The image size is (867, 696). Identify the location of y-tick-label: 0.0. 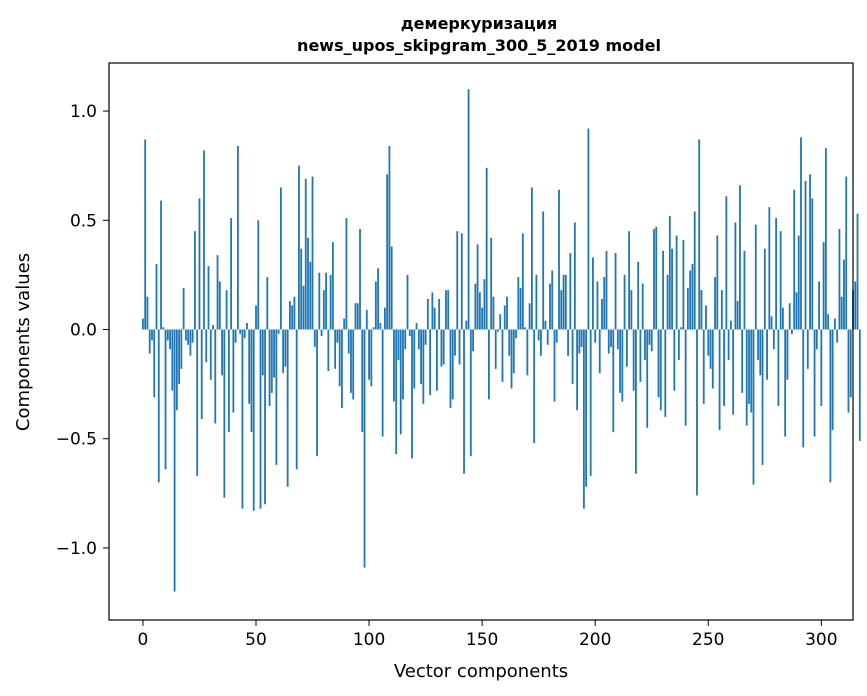
(83, 330).